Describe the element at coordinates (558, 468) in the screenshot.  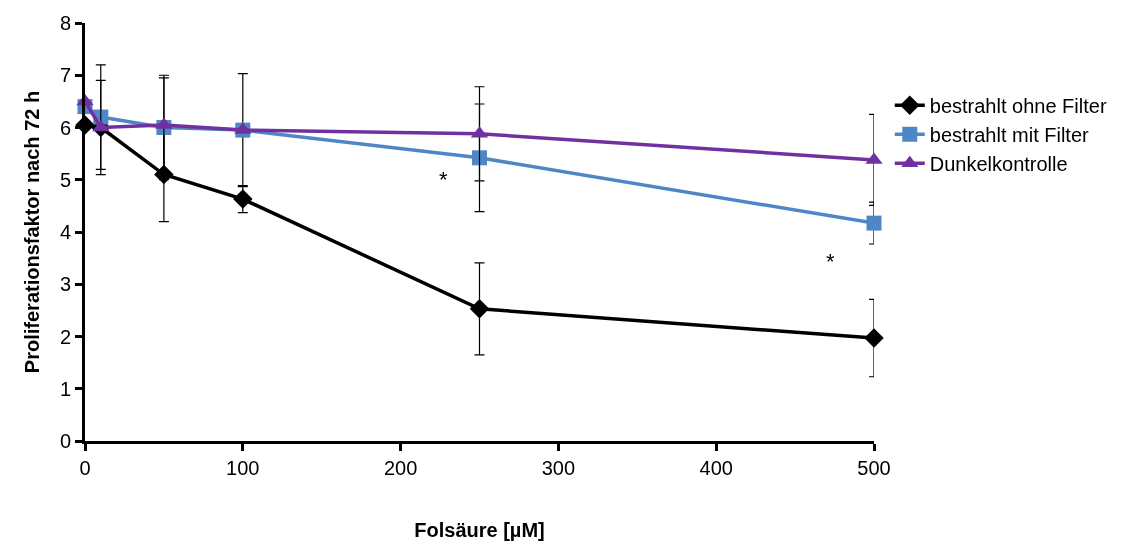
I see `x-tick-label: 300` at that location.